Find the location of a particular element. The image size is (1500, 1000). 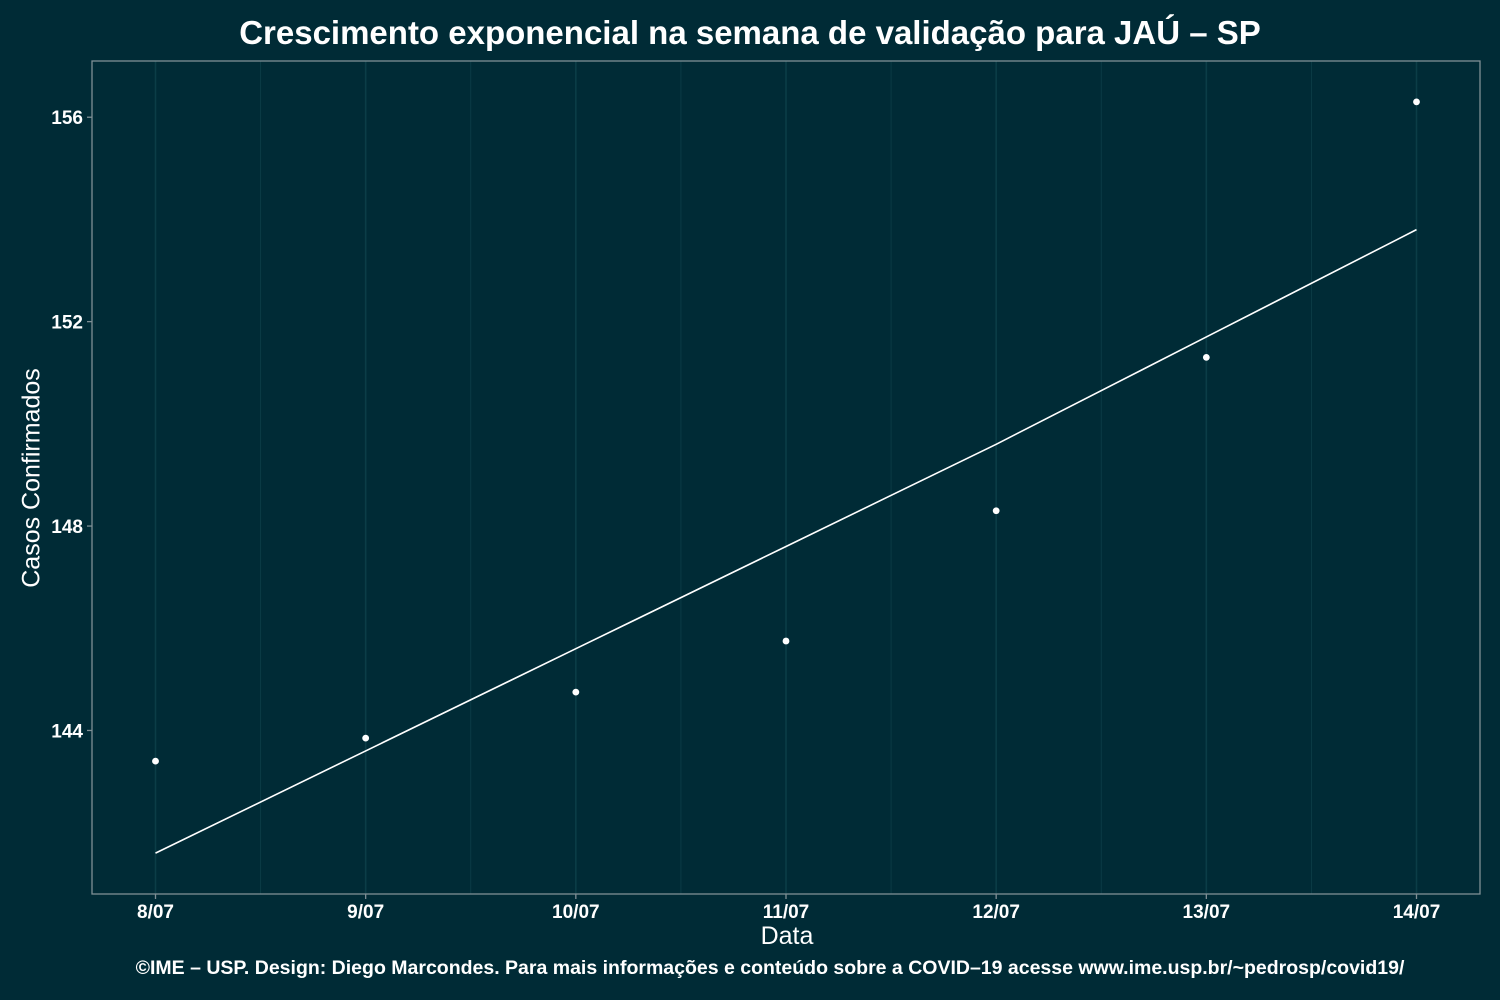

x-tick-label: 12/07 is located at coordinates (996, 912).